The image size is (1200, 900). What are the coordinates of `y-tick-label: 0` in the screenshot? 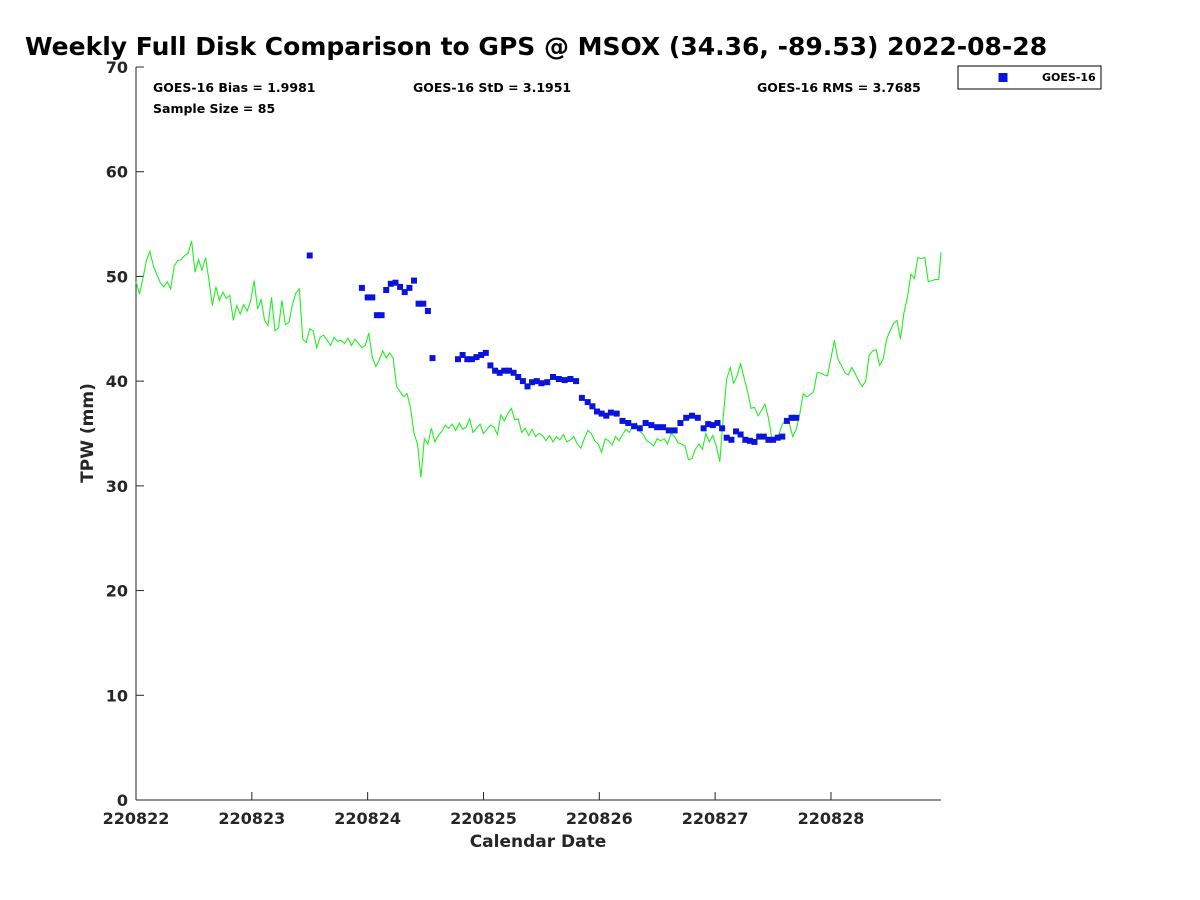 It's located at (122, 800).